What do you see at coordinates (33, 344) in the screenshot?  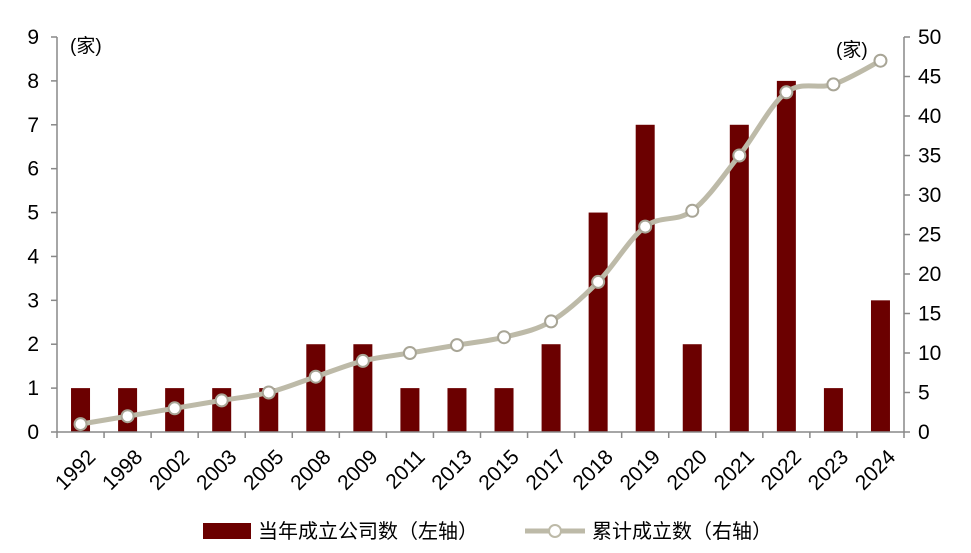 I see `left-tick-label: 2` at bounding box center [33, 344].